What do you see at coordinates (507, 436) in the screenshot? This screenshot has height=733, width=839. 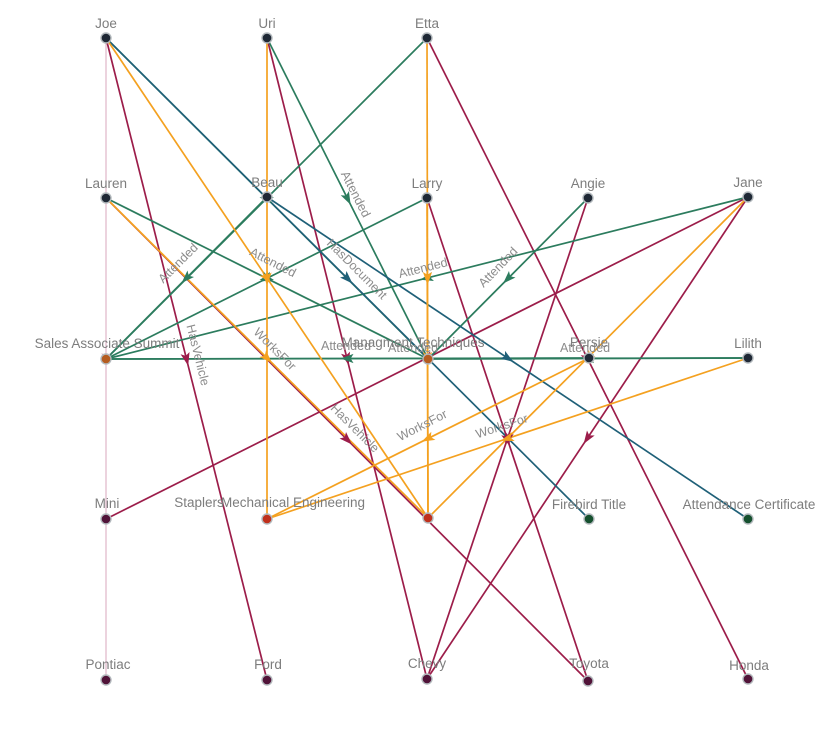 I see `arrowhead-lilith-staplers` at bounding box center [507, 436].